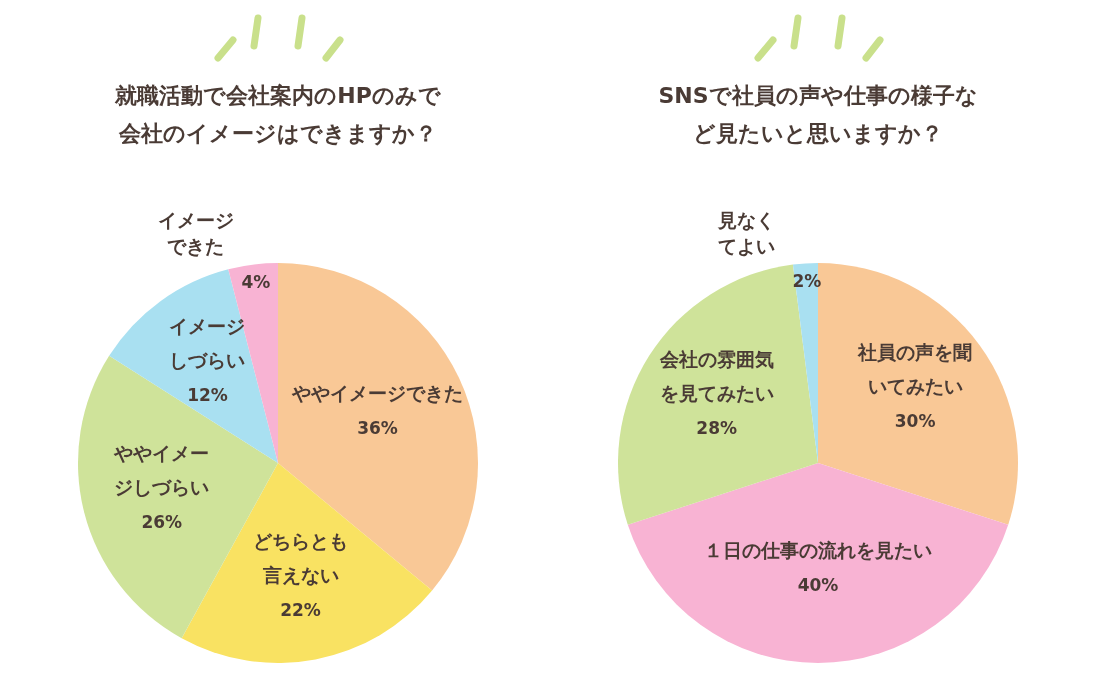 Image resolution: width=1100 pixels, height=680 pixels. Describe the element at coordinates (162, 521) in the screenshot. I see `data-label: 26%` at that location.